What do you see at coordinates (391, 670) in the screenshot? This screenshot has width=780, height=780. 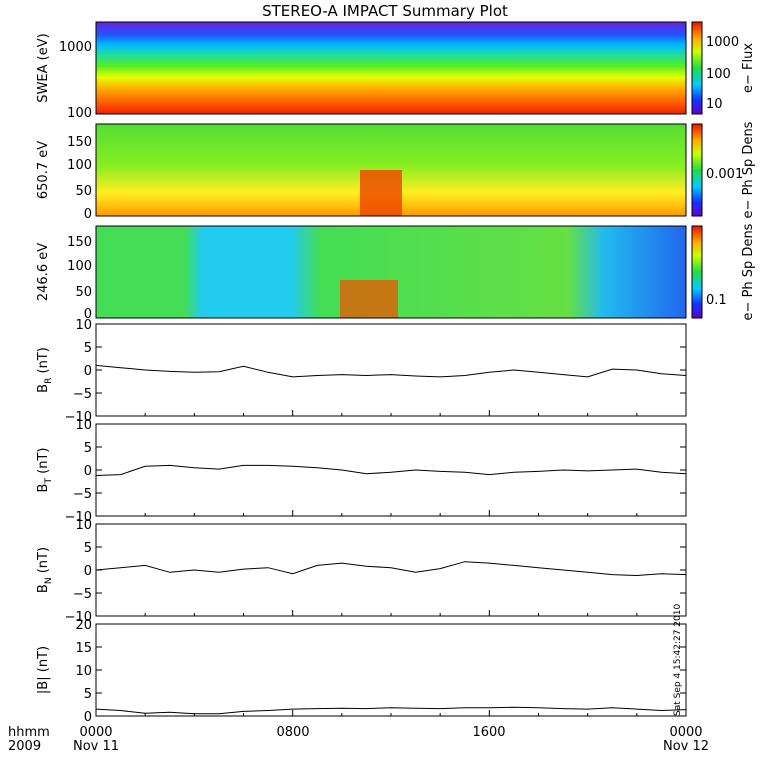 I see `bmag-frame` at bounding box center [391, 670].